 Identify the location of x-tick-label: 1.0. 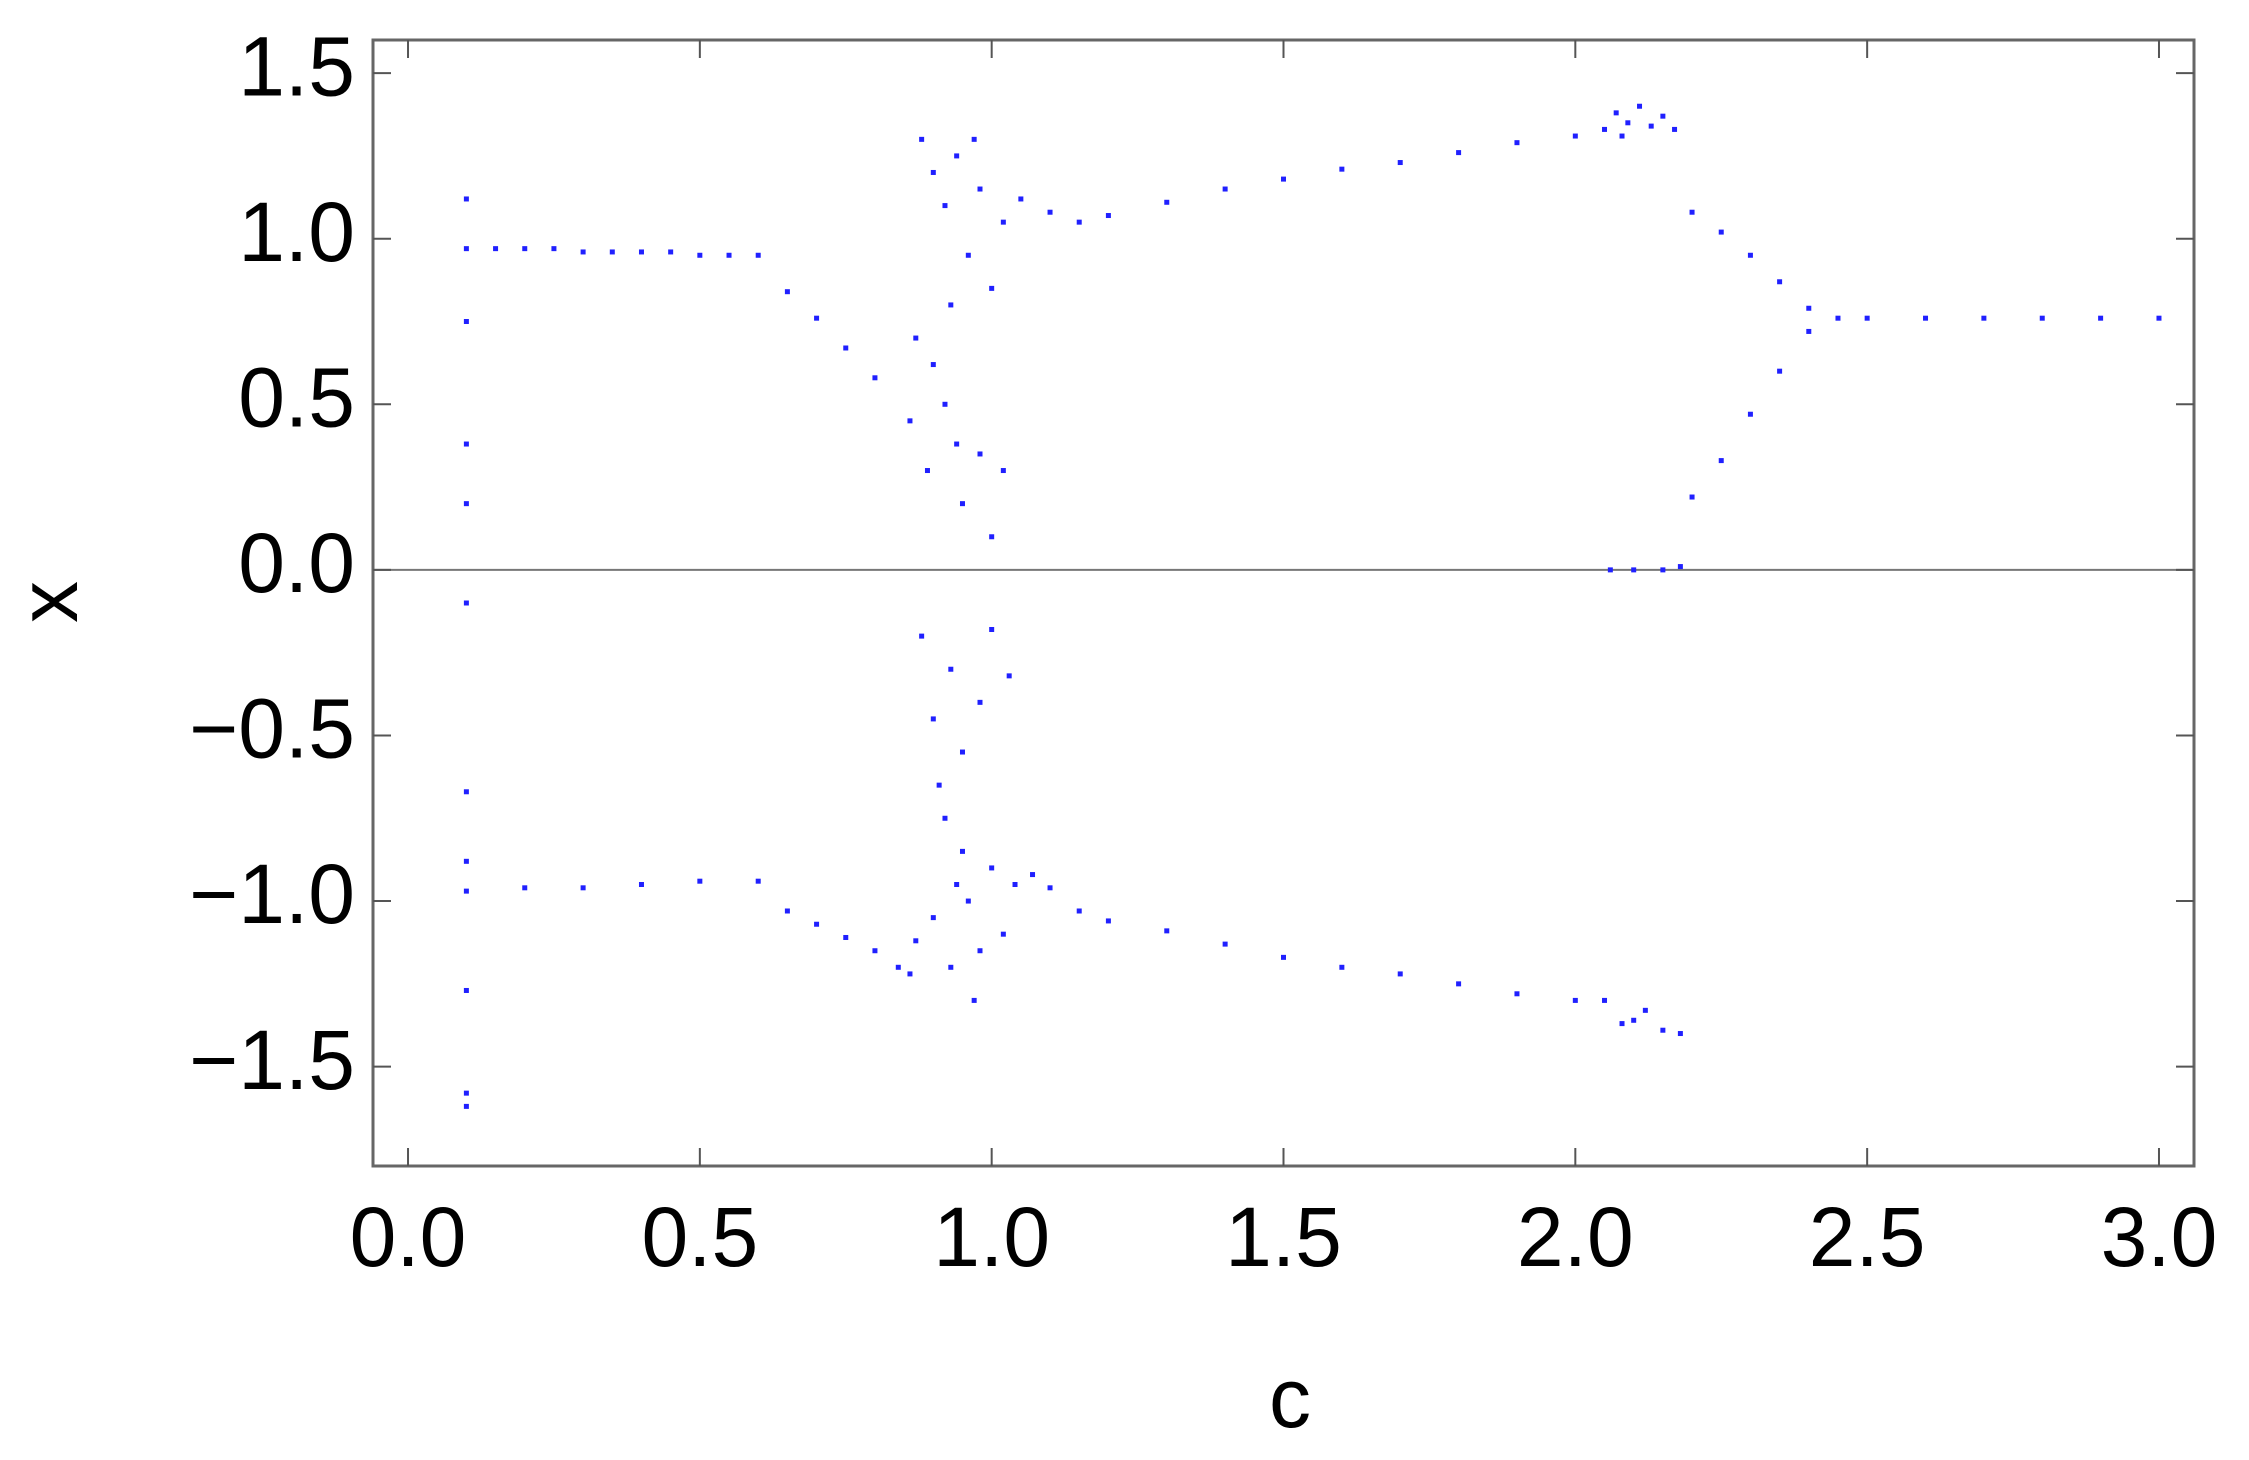
(991, 1237).